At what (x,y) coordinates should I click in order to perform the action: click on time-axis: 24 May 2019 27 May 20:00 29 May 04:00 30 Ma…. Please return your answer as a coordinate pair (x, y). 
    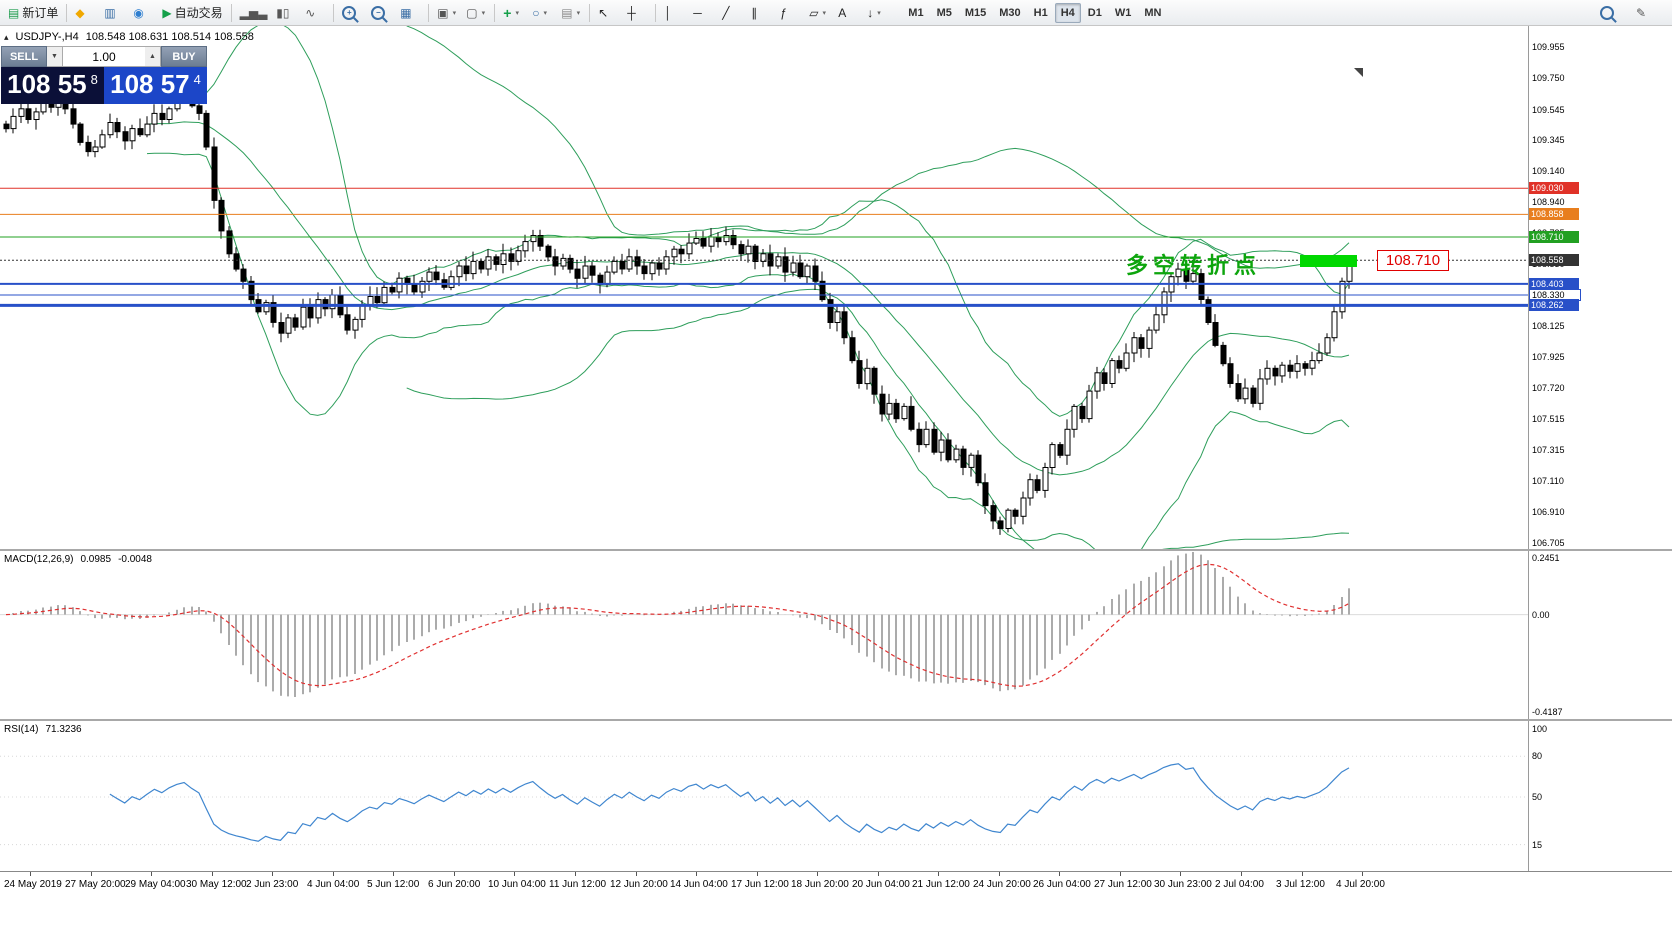
    Looking at the image, I should click on (836, 882).